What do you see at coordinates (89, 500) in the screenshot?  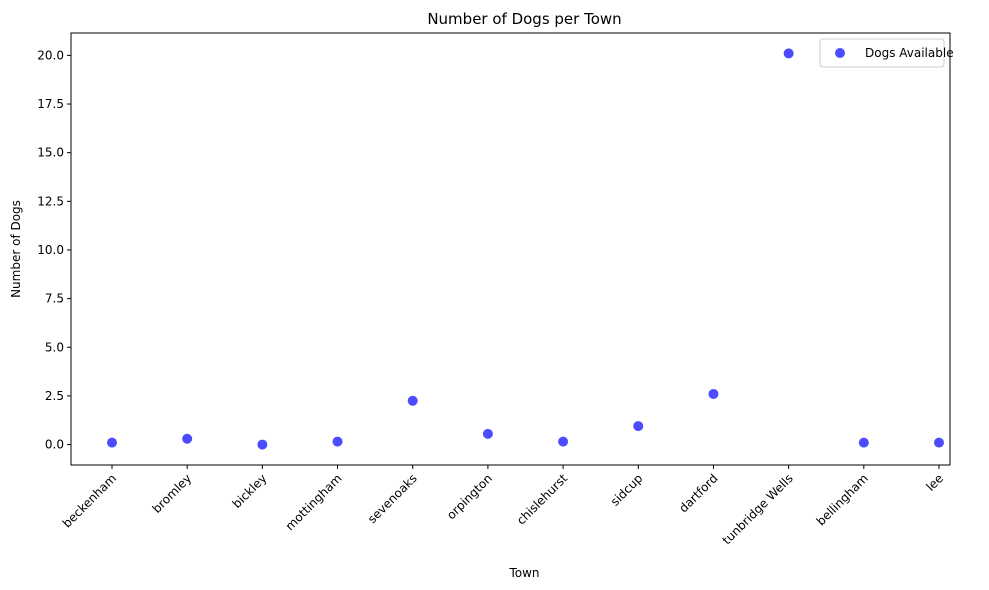 I see `x-tick-label: beckenham` at bounding box center [89, 500].